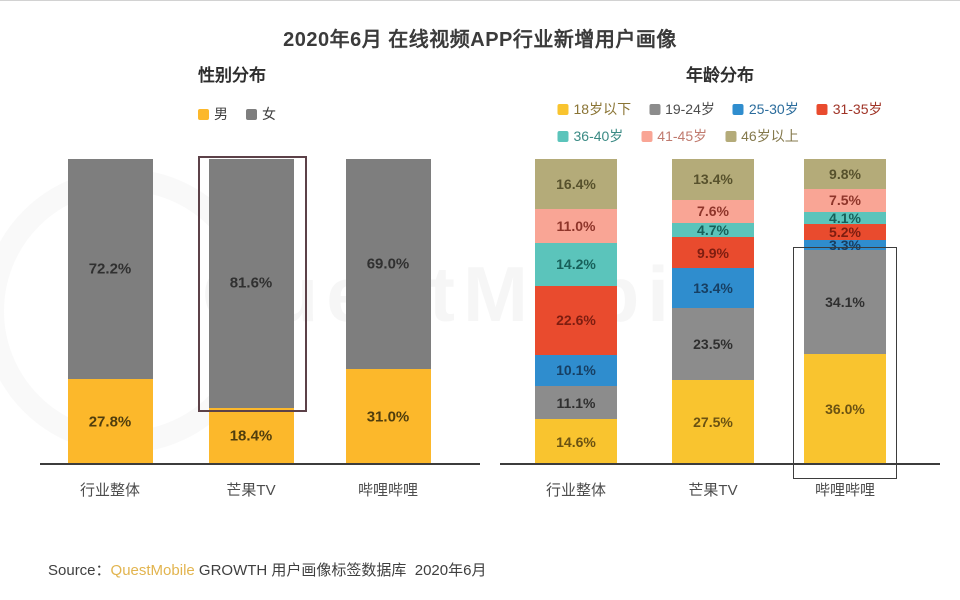 This screenshot has width=960, height=600. I want to click on segment-value-label: 9.9%, so click(713, 252).